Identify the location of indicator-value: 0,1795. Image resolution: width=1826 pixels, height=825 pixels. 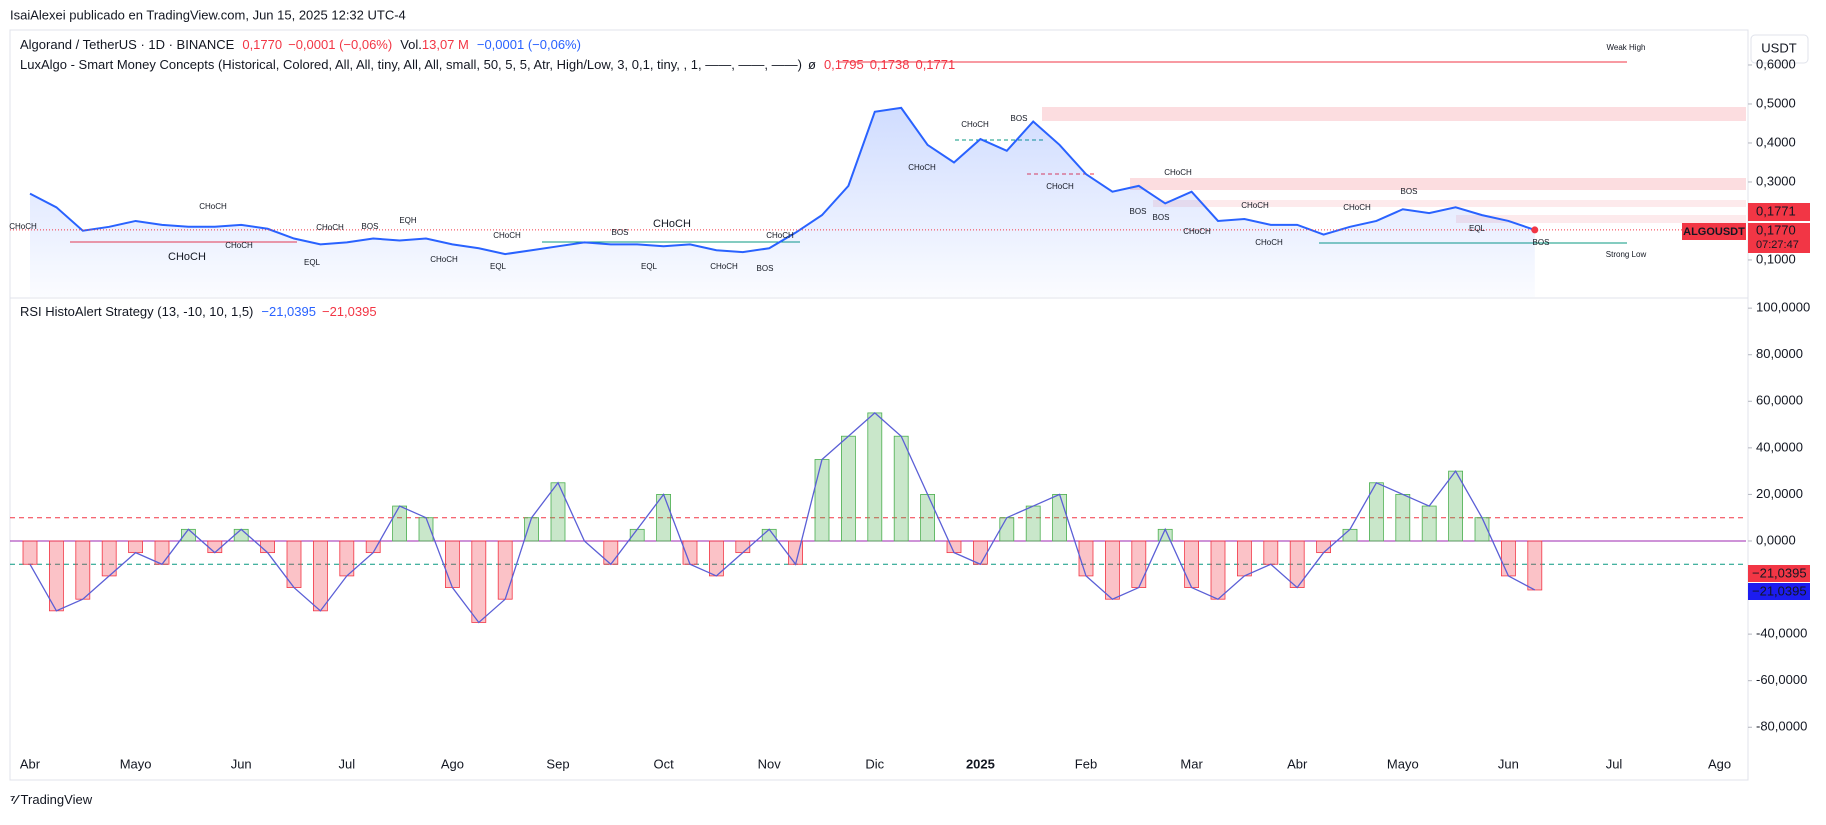
(844, 64).